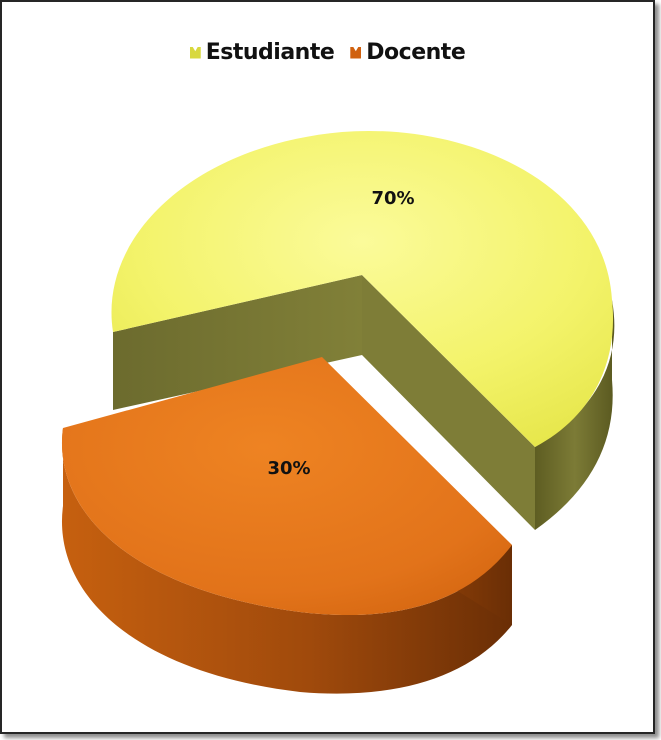 Image resolution: width=661 pixels, height=740 pixels. I want to click on slice-estudiante-outer-wall, so click(575, 415).